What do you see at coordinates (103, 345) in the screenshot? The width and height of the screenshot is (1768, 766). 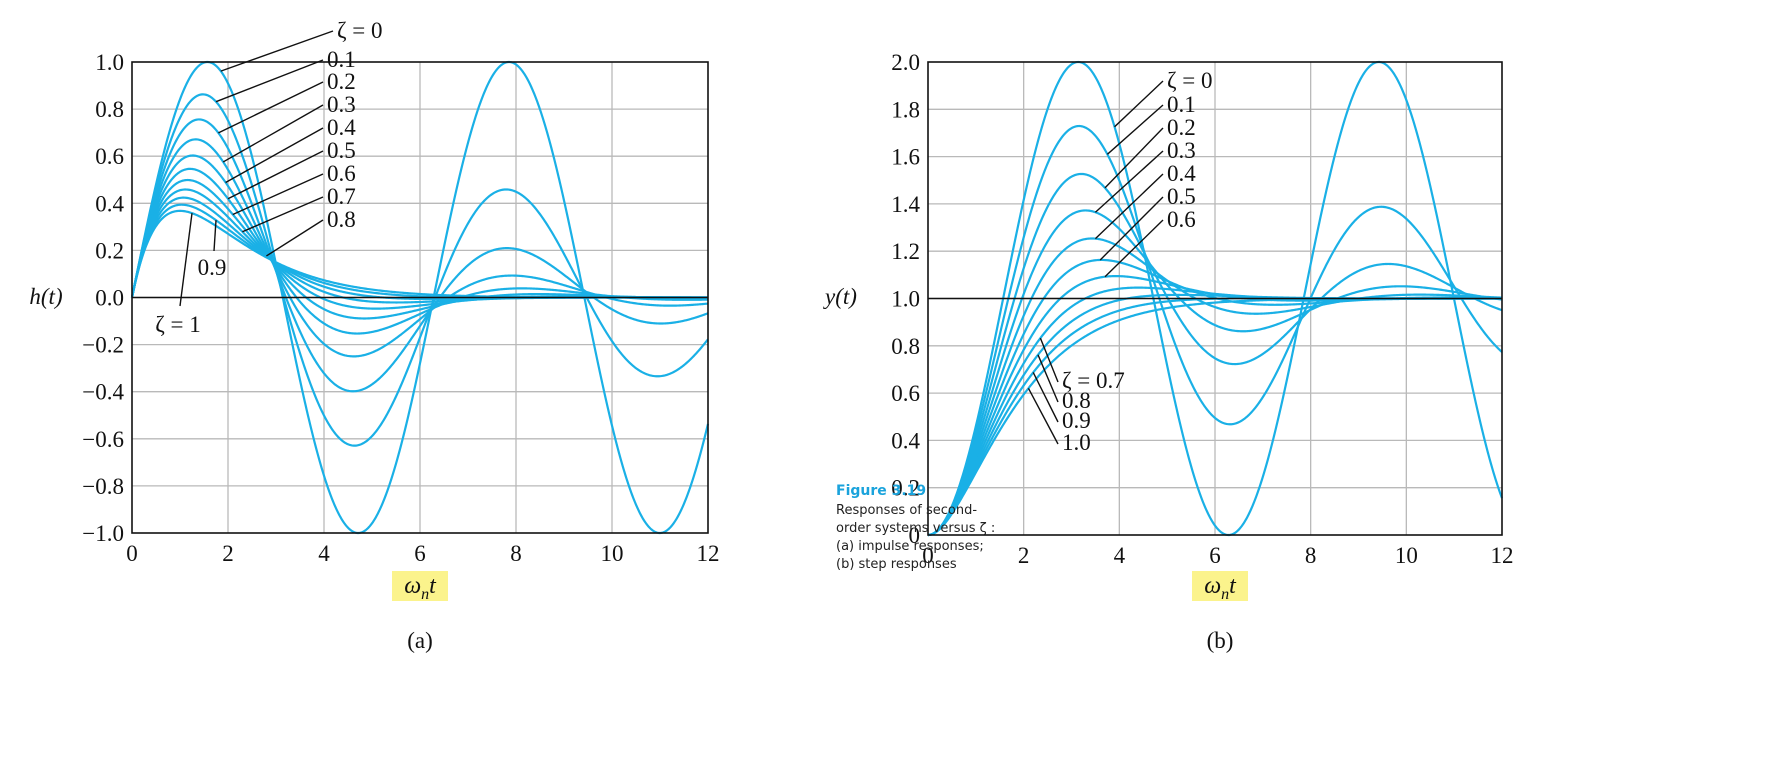 I see `y-tick-label: −0.2` at bounding box center [103, 345].